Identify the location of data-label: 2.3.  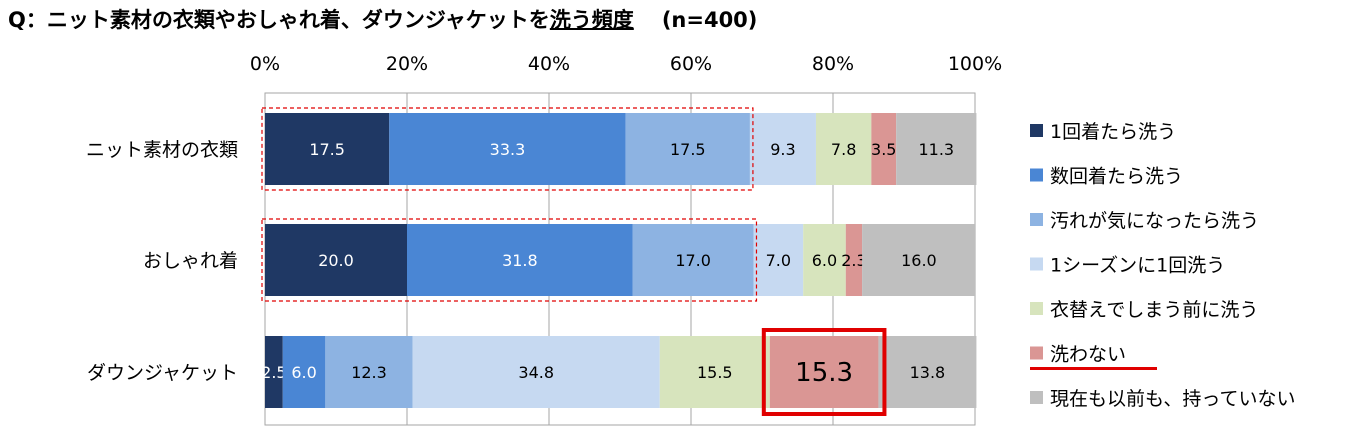
(853, 260).